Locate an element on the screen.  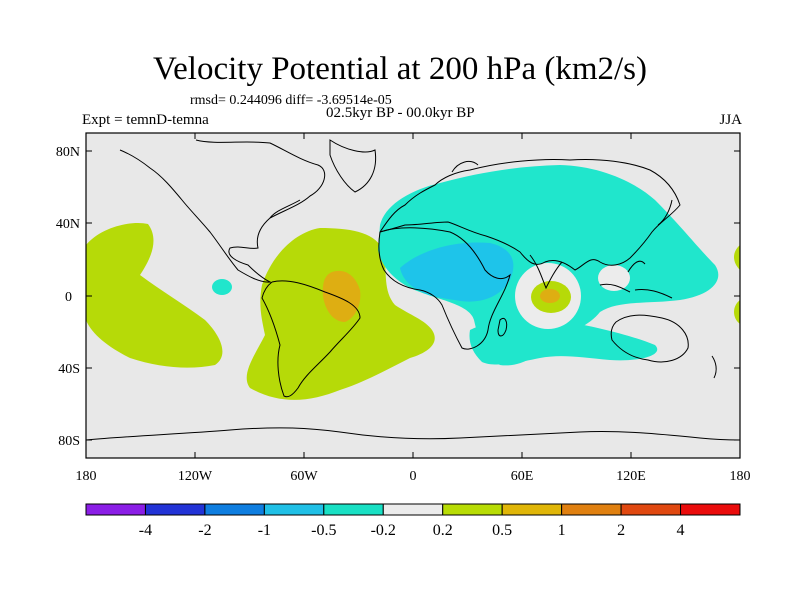
anomaly-westpacific-gap is located at coordinates (614, 278).